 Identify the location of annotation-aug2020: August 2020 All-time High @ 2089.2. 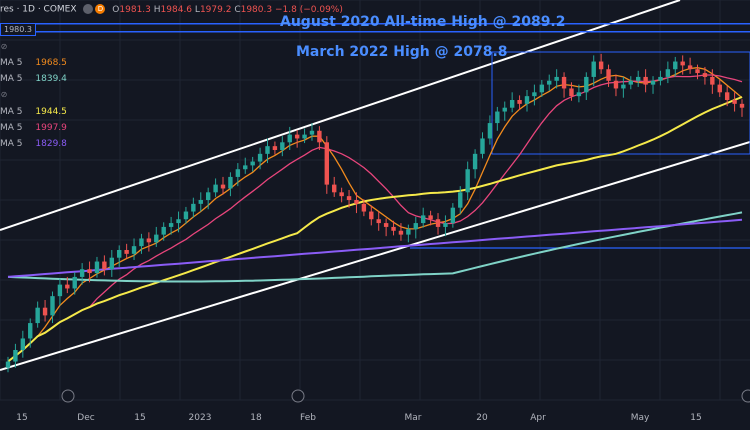
(423, 22).